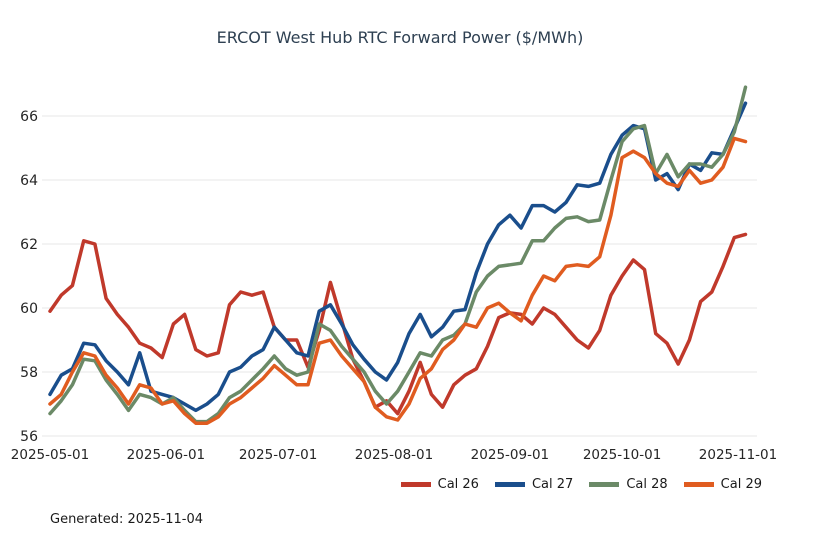  I want to click on legend-item-cal-27: Cal 27, so click(534, 484).